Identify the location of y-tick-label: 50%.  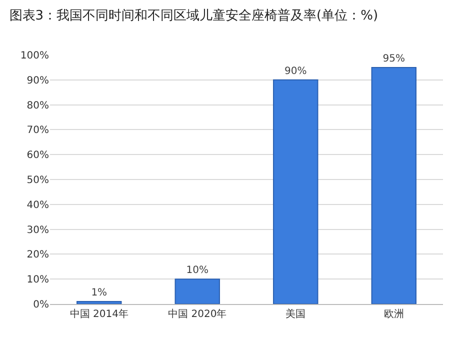
(37, 180).